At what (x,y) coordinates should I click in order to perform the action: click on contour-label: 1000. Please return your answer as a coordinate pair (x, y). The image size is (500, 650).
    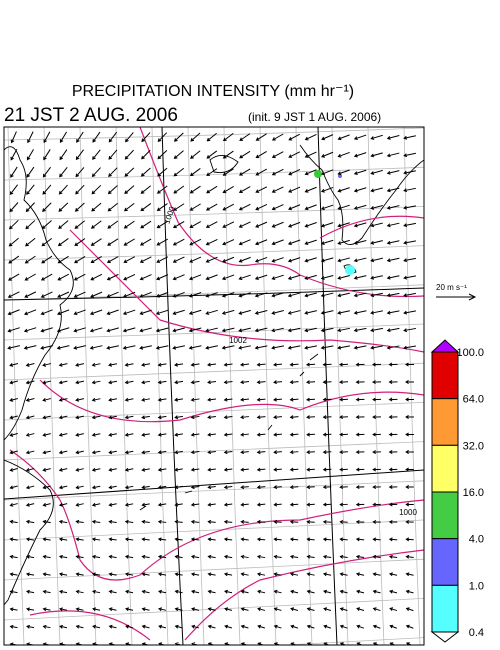
    Looking at the image, I should click on (408, 512).